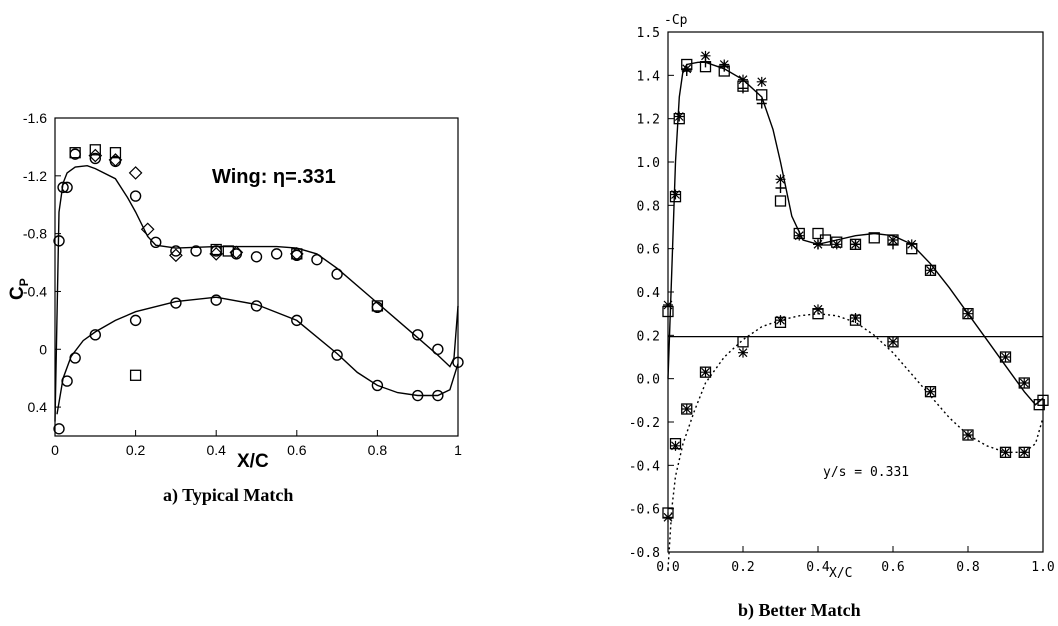 The image size is (1058, 626). I want to click on a-lower-curve, so click(257, 355).